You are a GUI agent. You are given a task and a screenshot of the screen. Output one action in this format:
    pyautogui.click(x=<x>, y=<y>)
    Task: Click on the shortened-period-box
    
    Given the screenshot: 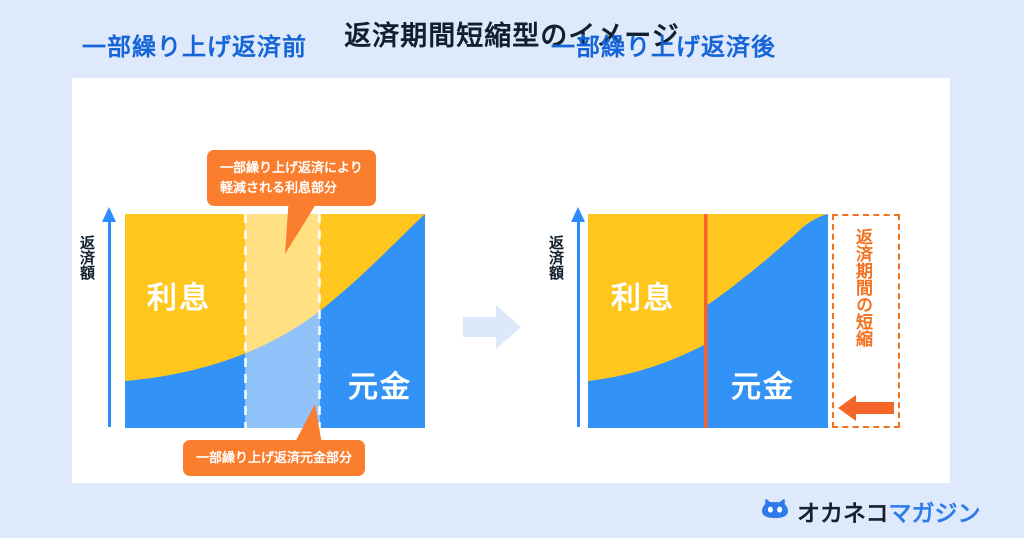 What is the action you would take?
    pyautogui.click(x=866, y=321)
    